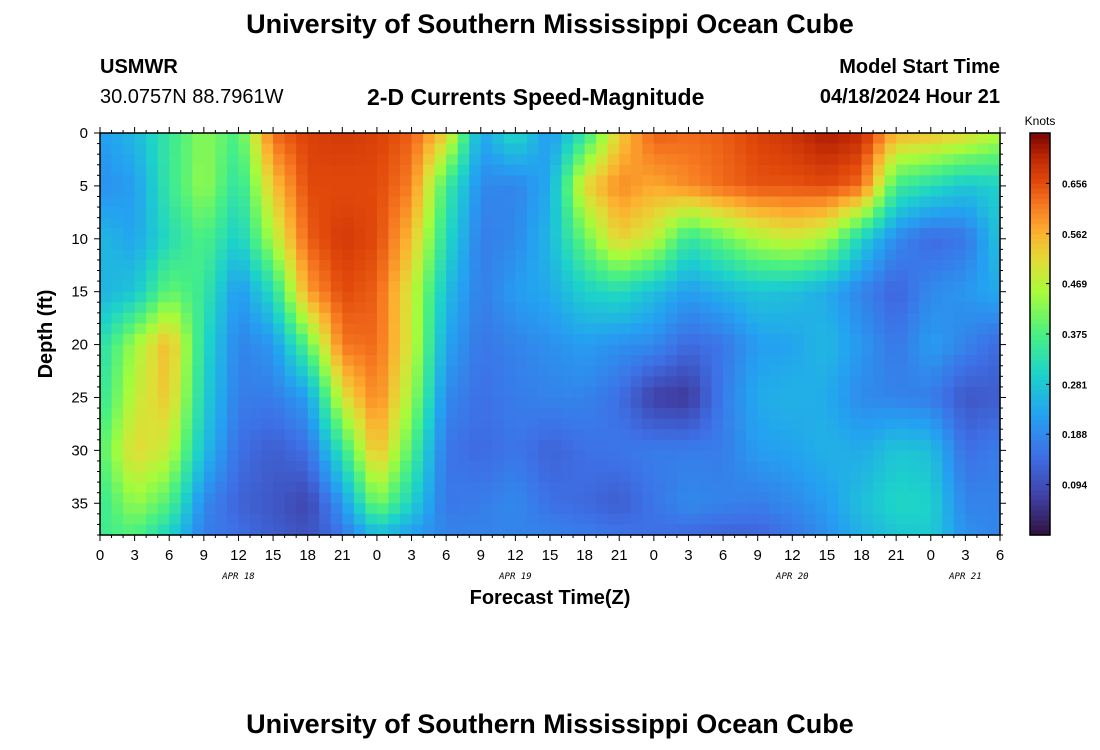 This screenshot has width=1100, height=750. I want to click on x-tick-label: 21, so click(342, 555).